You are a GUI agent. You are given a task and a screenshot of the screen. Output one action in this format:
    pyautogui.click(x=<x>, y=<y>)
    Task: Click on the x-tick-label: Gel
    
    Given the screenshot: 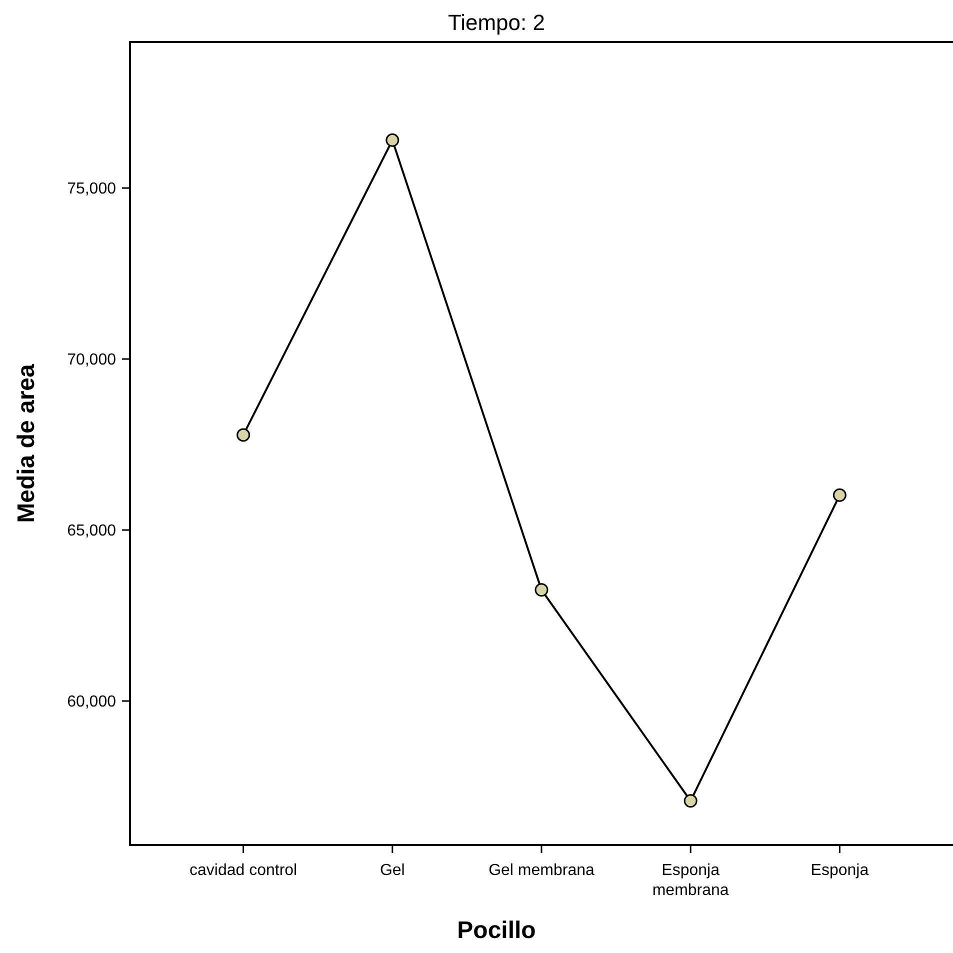 What is the action you would take?
    pyautogui.click(x=392, y=870)
    